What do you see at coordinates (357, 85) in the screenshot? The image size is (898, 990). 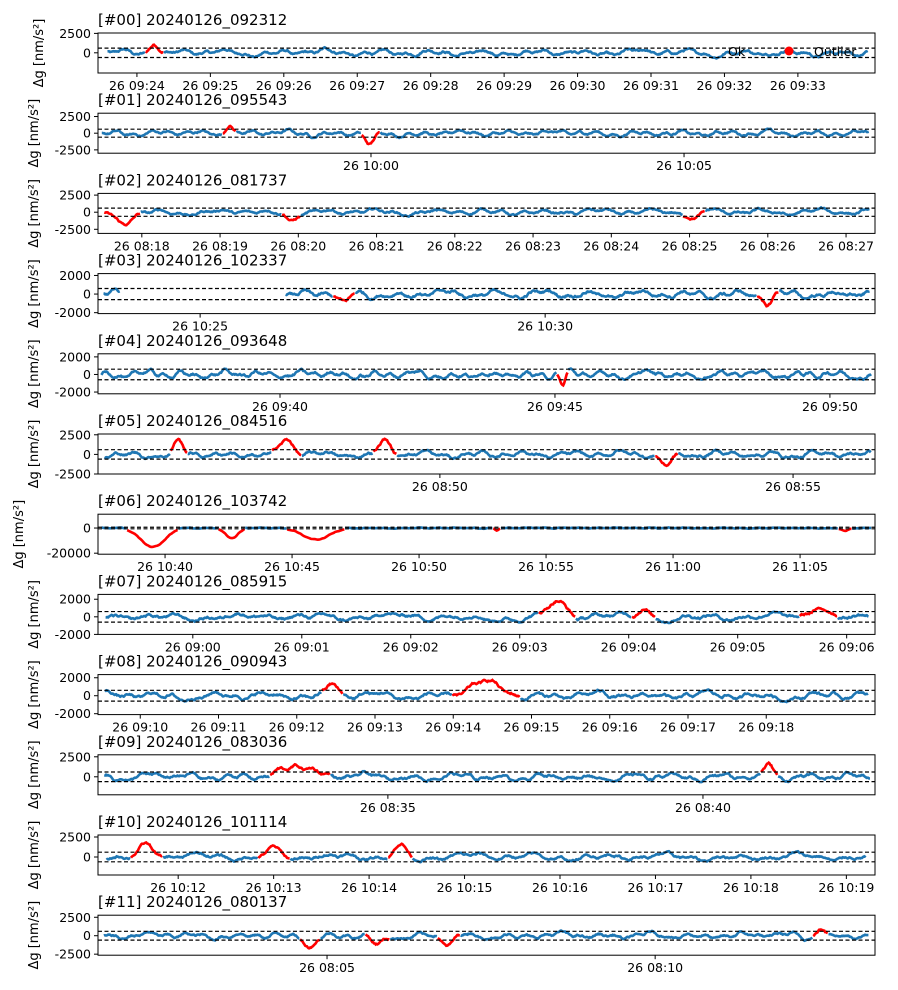 I see `x-tick-label: 26 09:27` at bounding box center [357, 85].